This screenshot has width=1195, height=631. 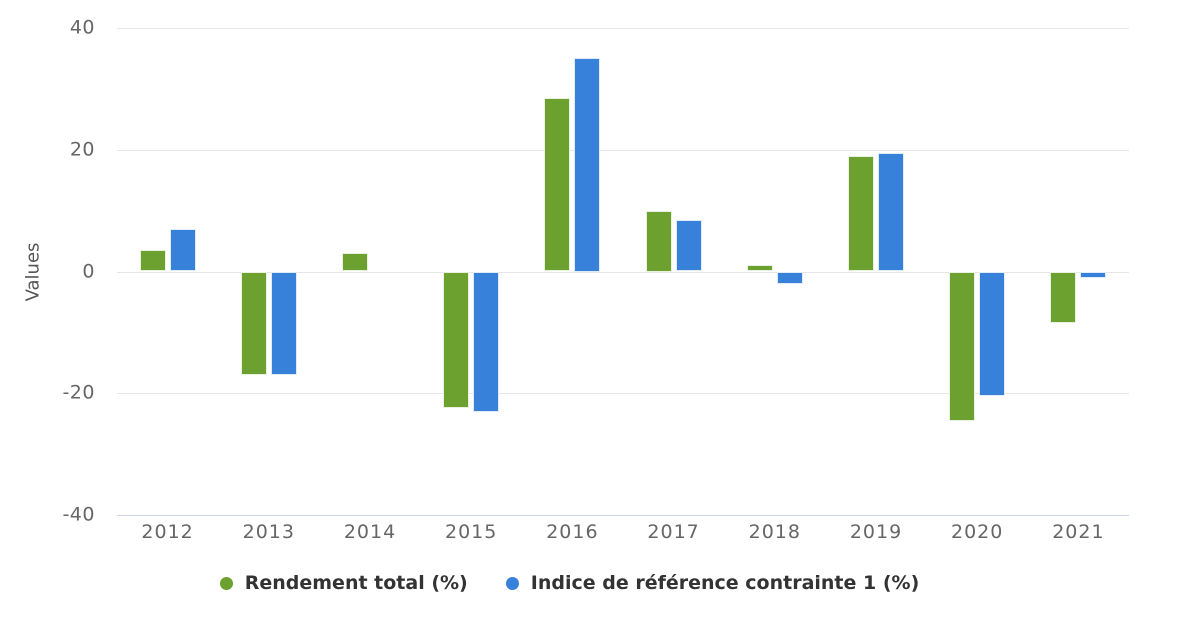 What do you see at coordinates (370, 532) in the screenshot?
I see `x-tick-label-2014: 2014` at bounding box center [370, 532].